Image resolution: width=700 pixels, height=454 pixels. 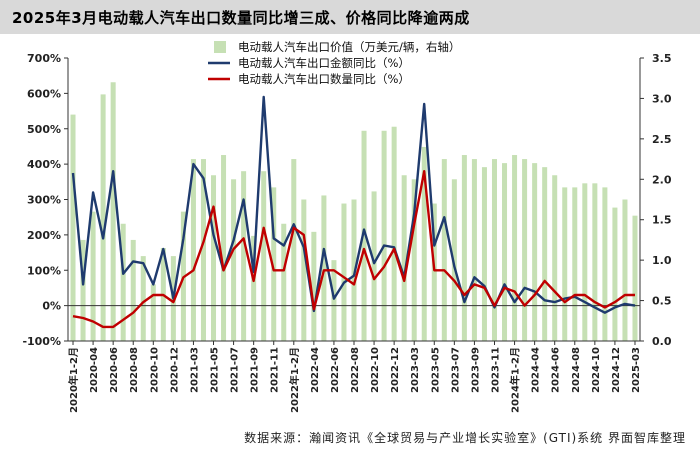 I want to click on left-tick-label: 100%, so click(x=44, y=270).